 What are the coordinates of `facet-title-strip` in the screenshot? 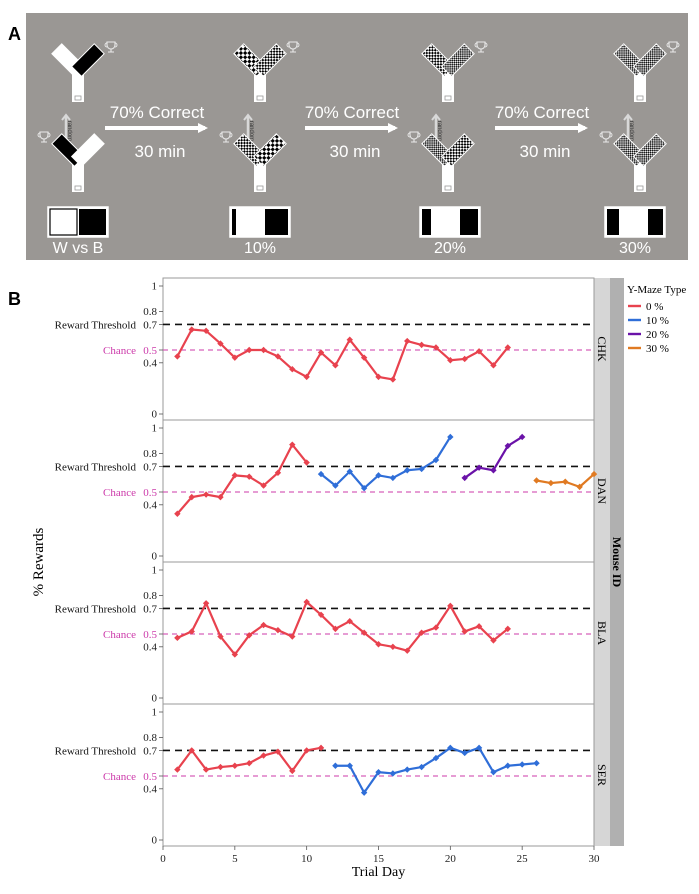 It's located at (617, 562).